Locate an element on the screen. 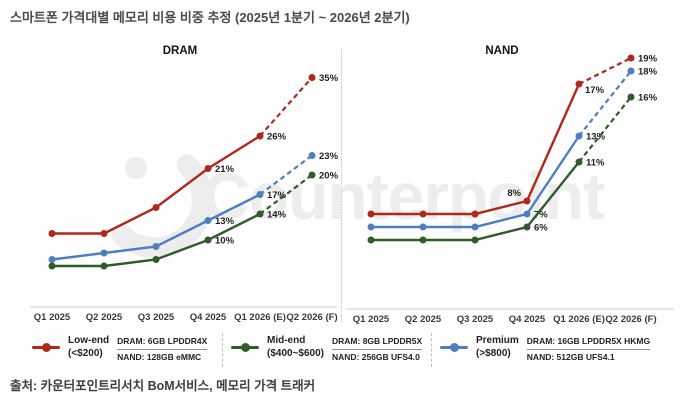  legend-nand-spec: NAND: 256GB UFS4.0 is located at coordinates (376, 357).